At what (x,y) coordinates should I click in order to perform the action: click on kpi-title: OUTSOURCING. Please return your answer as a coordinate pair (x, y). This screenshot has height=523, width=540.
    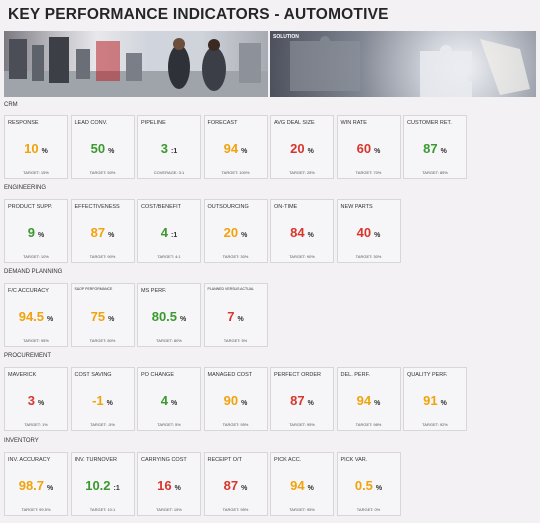
    Looking at the image, I should click on (228, 207).